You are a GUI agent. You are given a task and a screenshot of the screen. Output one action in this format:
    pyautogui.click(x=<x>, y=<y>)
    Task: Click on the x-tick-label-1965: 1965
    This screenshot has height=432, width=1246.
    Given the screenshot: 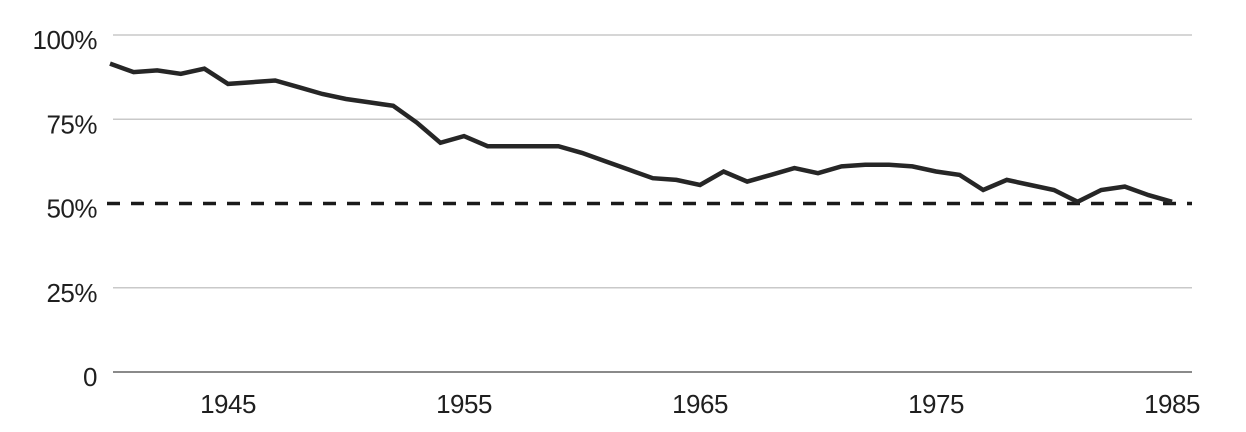 What is the action you would take?
    pyautogui.click(x=700, y=404)
    